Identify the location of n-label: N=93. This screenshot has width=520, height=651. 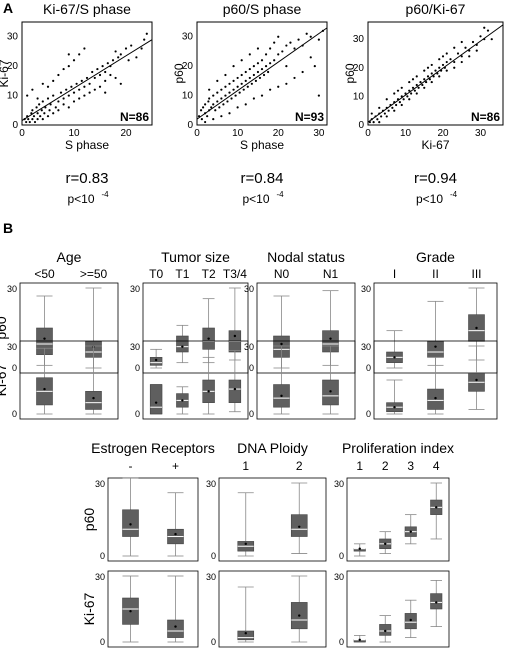
(309, 117).